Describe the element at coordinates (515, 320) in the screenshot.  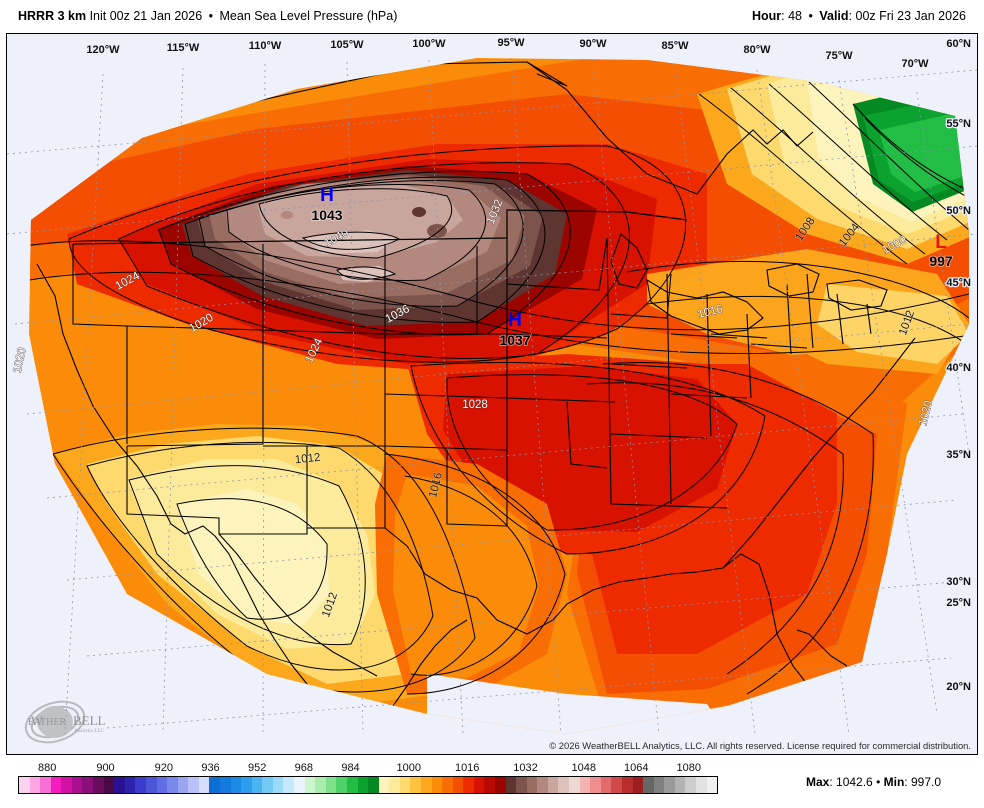
I see `high-center-letter: H` at that location.